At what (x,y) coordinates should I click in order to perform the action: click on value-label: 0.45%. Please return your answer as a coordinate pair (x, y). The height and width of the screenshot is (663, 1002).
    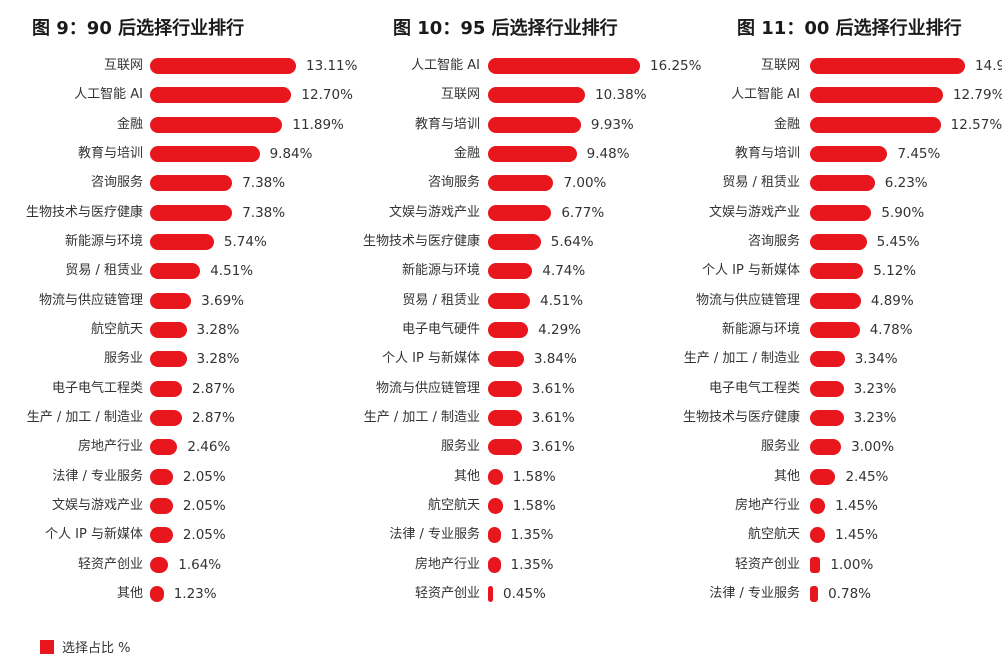
    Looking at the image, I should click on (524, 593).